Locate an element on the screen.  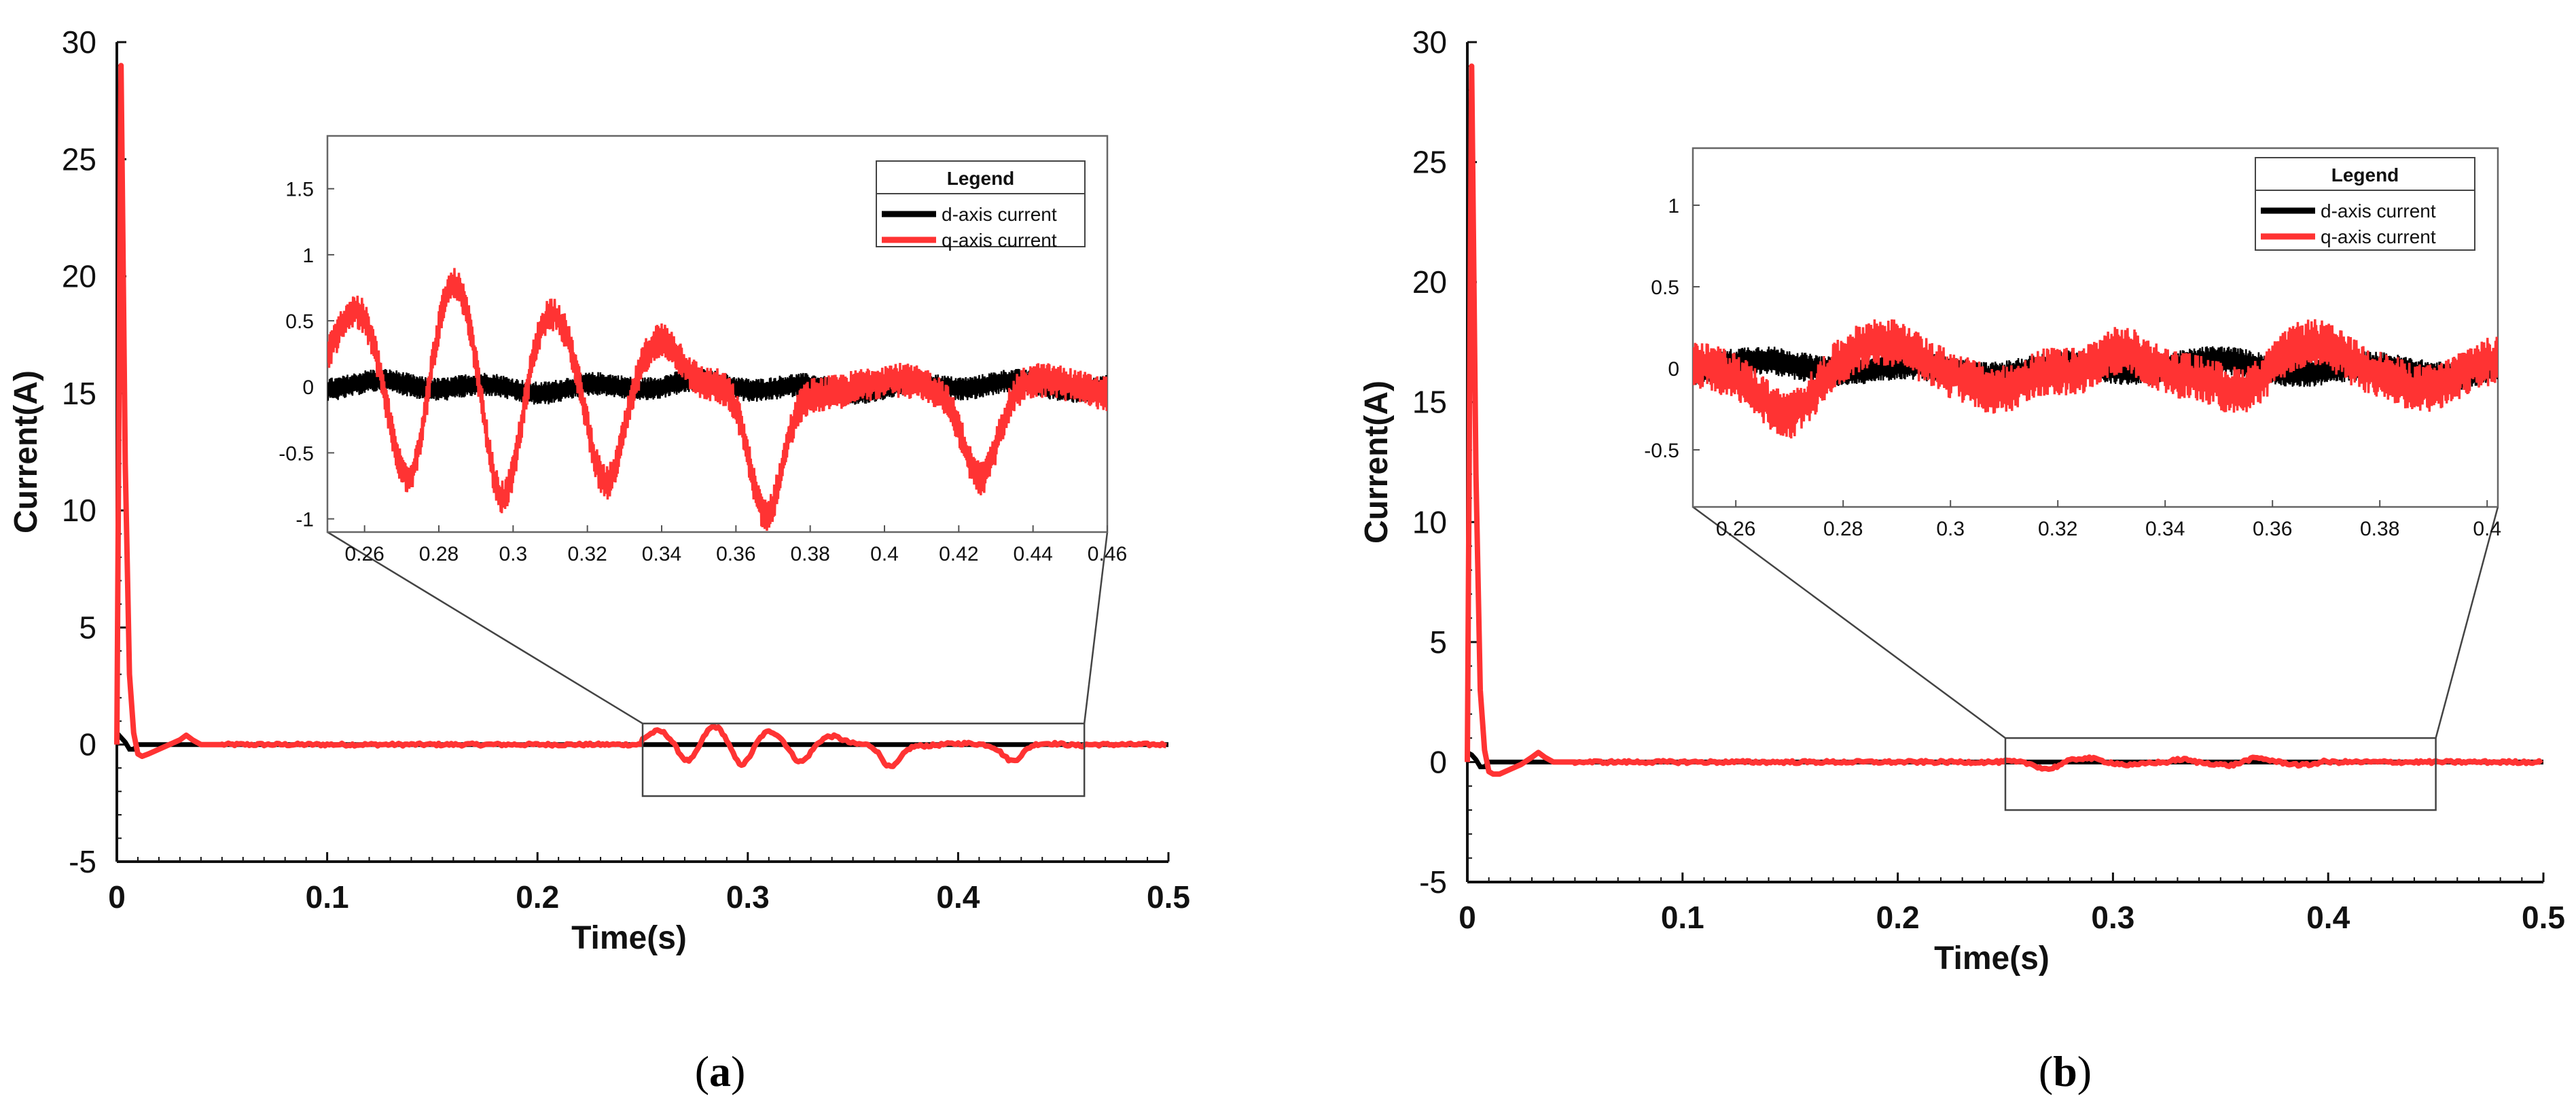
caption-letter: a is located at coordinates (720, 1071).